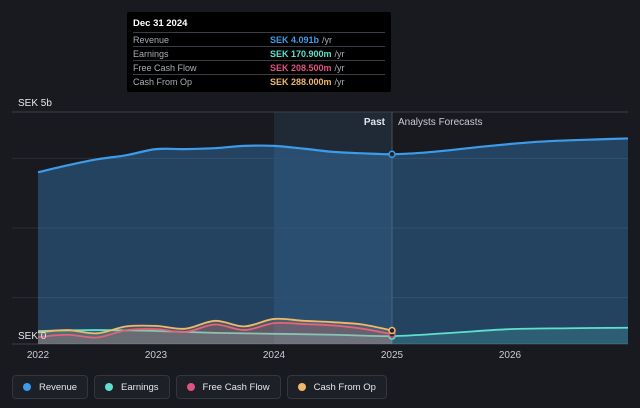 The height and width of the screenshot is (408, 640). I want to click on x-tick-label: 2026, so click(510, 355).